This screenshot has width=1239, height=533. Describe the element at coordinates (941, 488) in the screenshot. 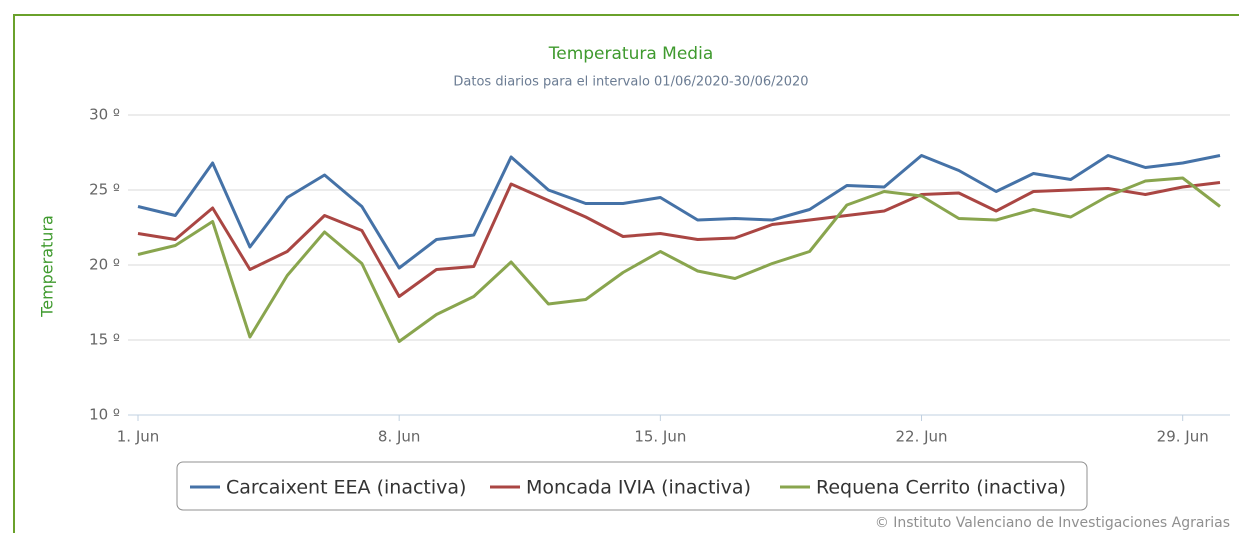

I see `legend-label: Requena Cerrito (inactiva)` at that location.